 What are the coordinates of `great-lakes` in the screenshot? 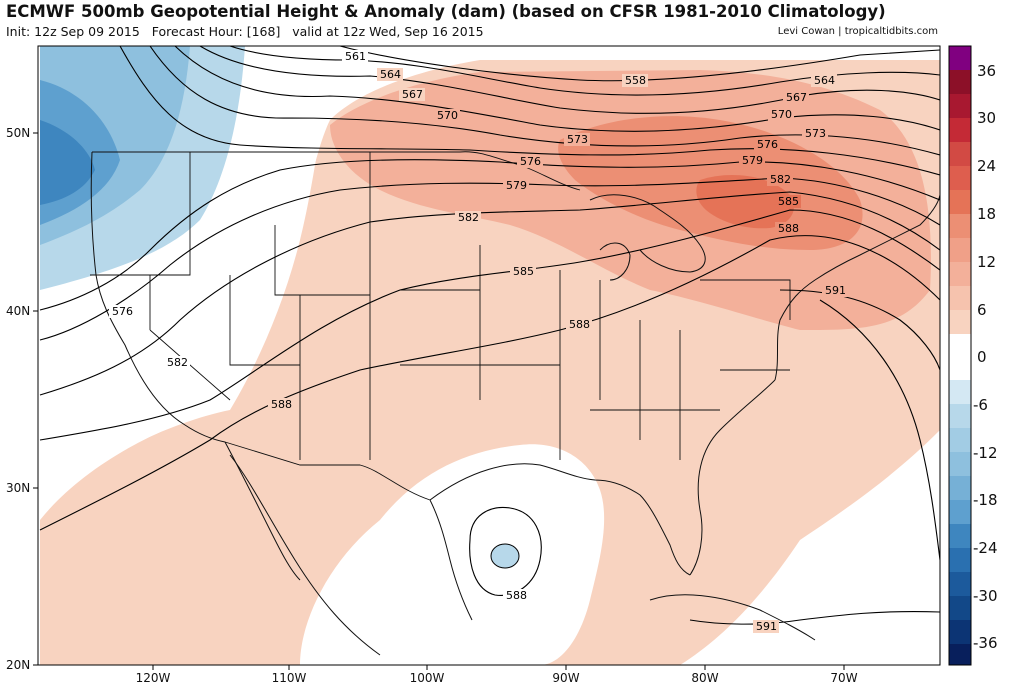 It's located at (647, 237).